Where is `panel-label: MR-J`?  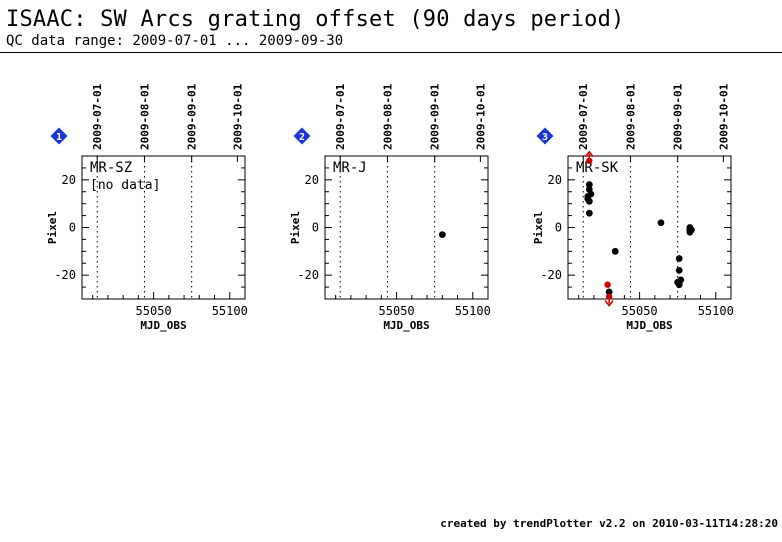
panel-label: MR-J is located at coordinates (350, 168).